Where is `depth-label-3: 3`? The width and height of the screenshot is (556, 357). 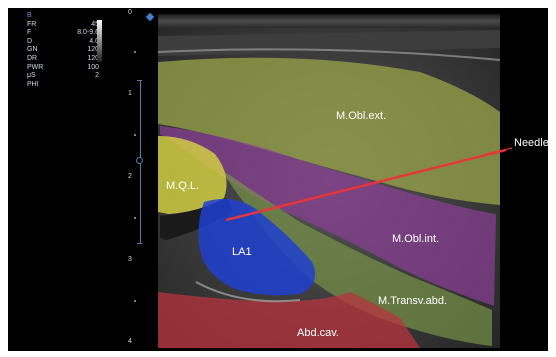
depth-label-3: 3 is located at coordinates (130, 259).